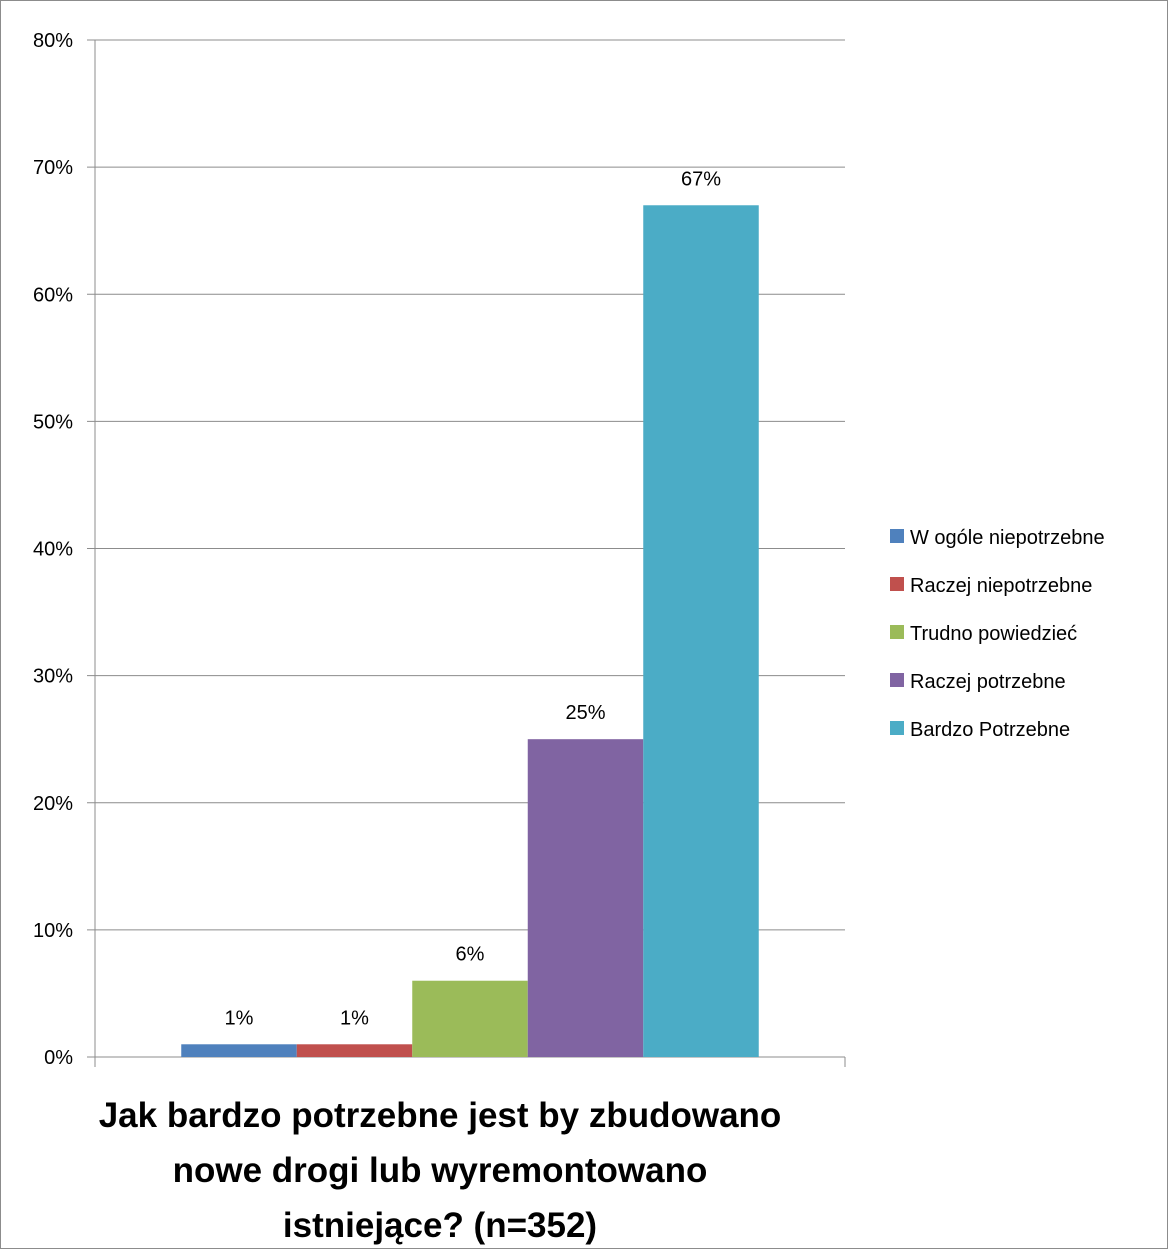 This screenshot has height=1249, width=1168. Describe the element at coordinates (58, 1058) in the screenshot. I see `y-tick-label: 0%` at that location.